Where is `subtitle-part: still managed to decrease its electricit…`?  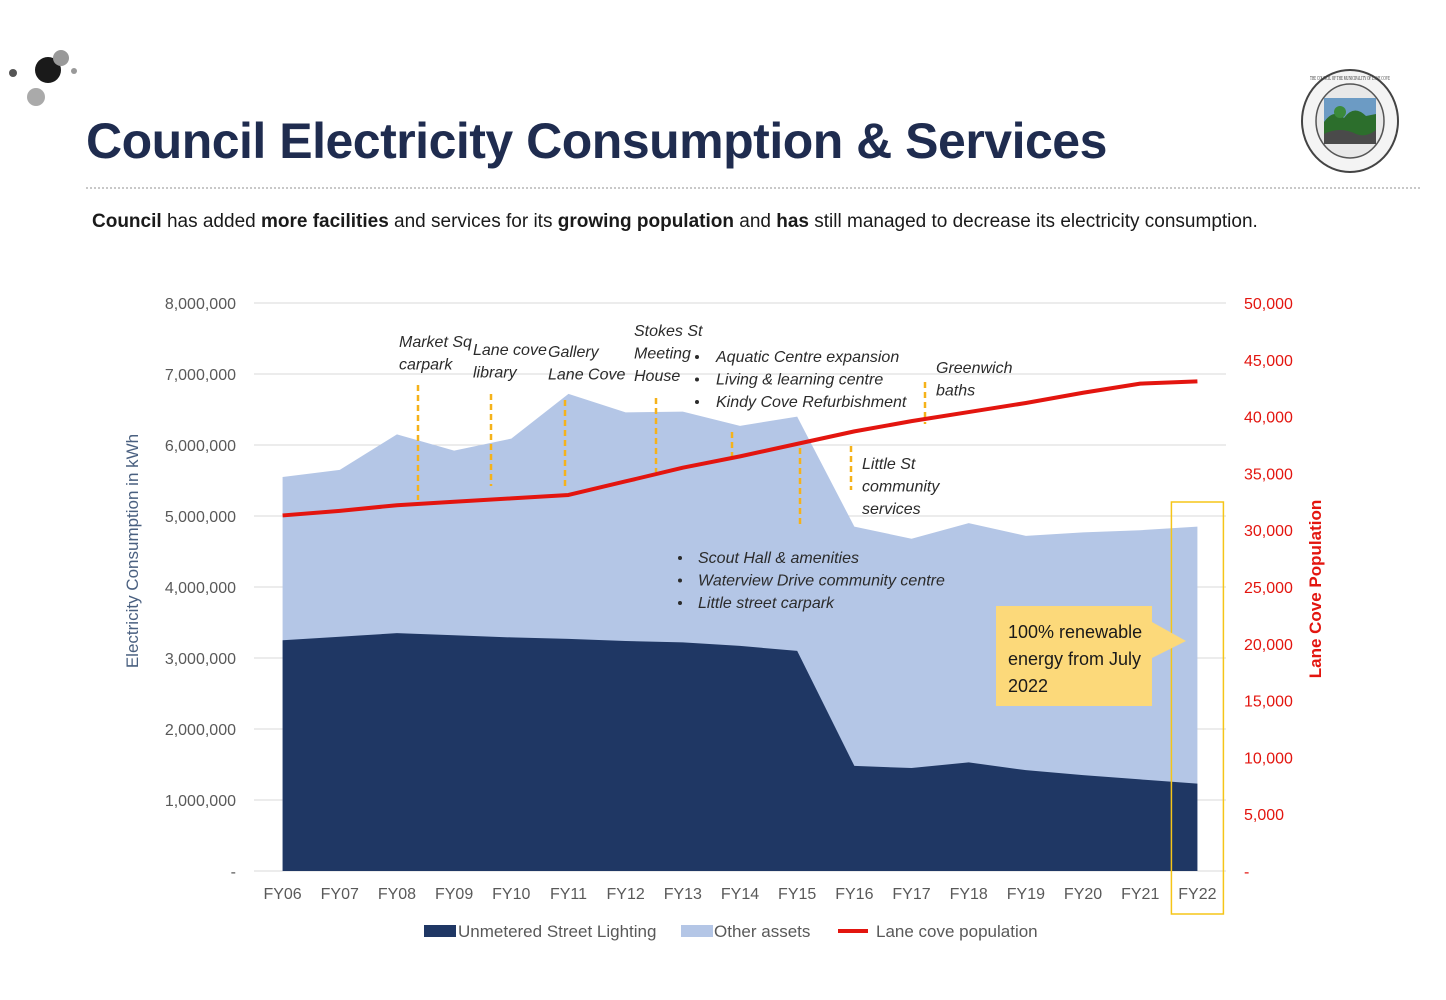
subtitle-part: still managed to decrease its electricit… is located at coordinates (1036, 221).